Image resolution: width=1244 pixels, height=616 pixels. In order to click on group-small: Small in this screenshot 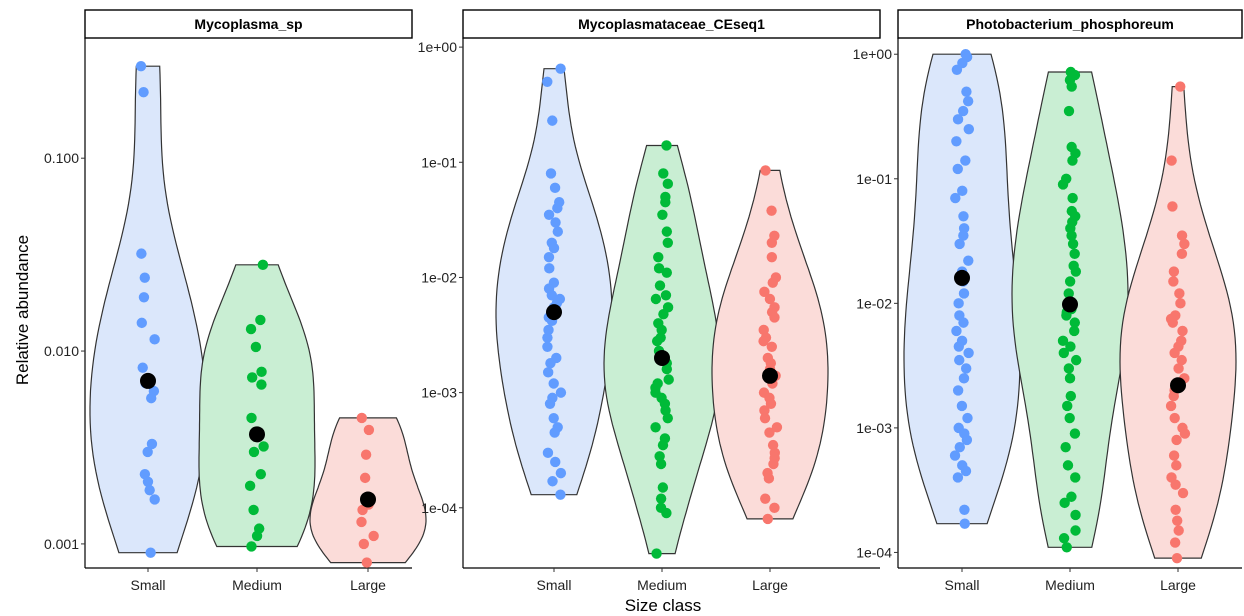, I will do `click(962, 321)`.